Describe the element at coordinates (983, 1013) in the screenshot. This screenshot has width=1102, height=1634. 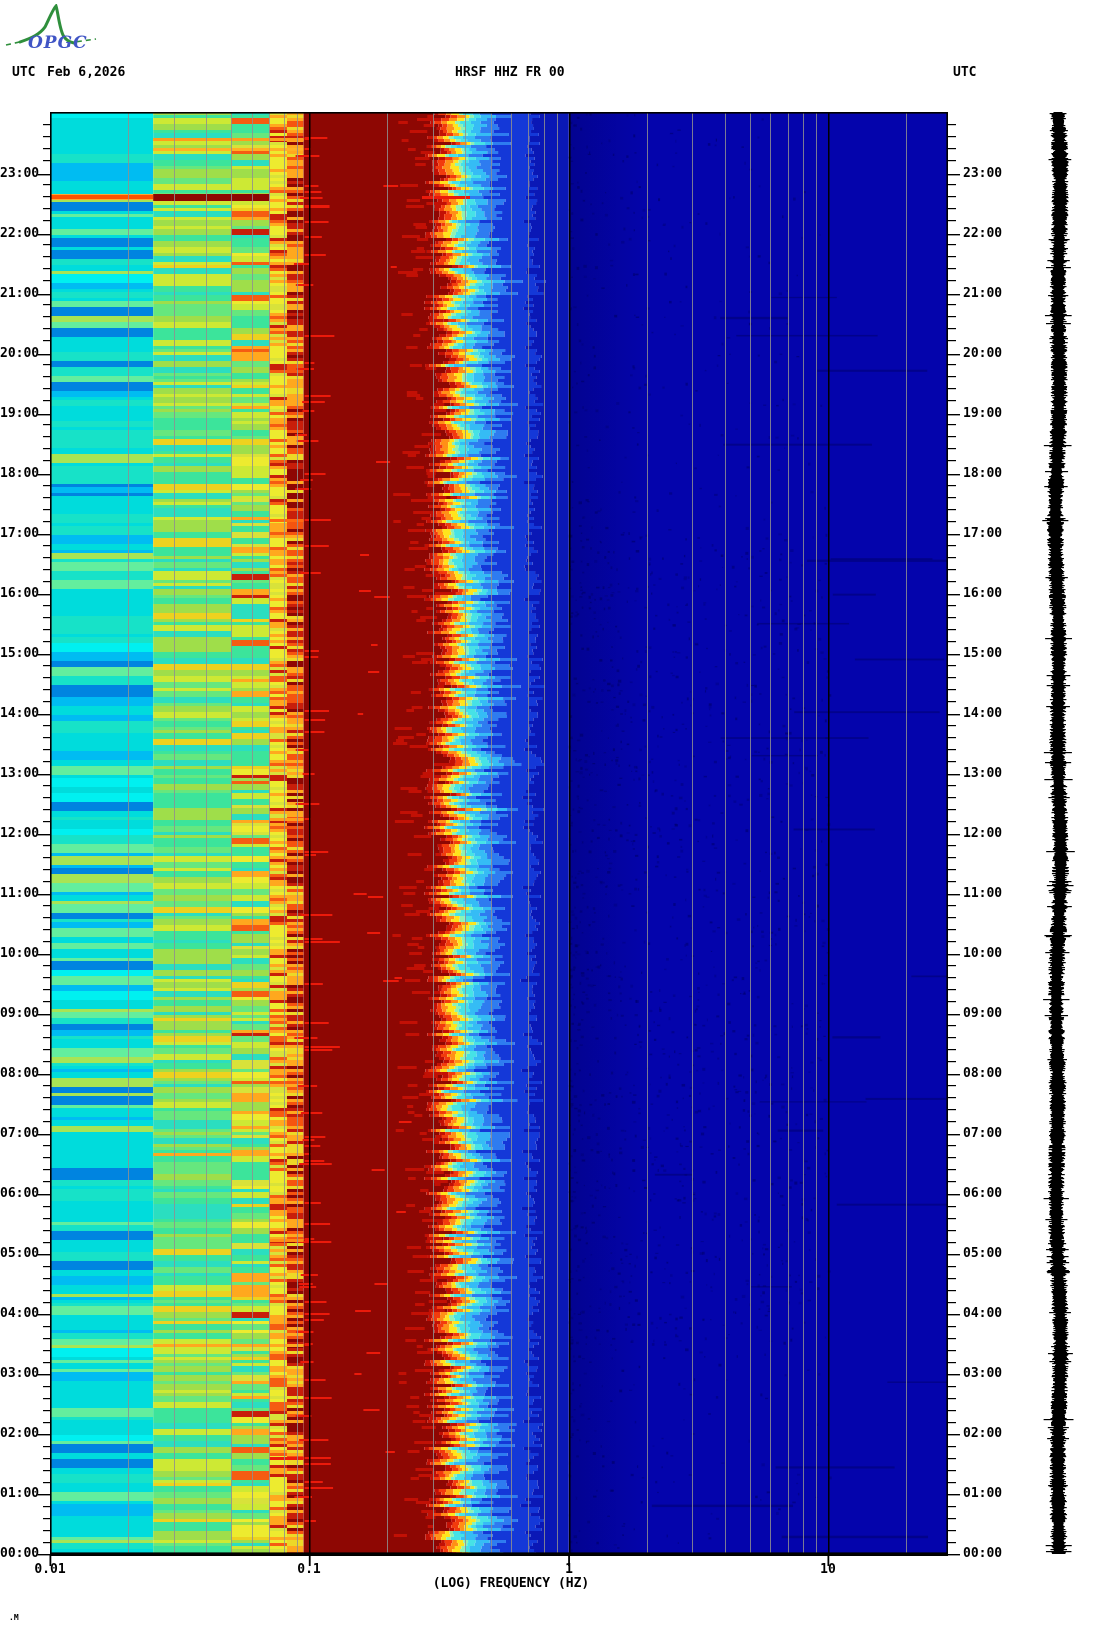
I see `y-axis-label-right: 09:00` at that location.